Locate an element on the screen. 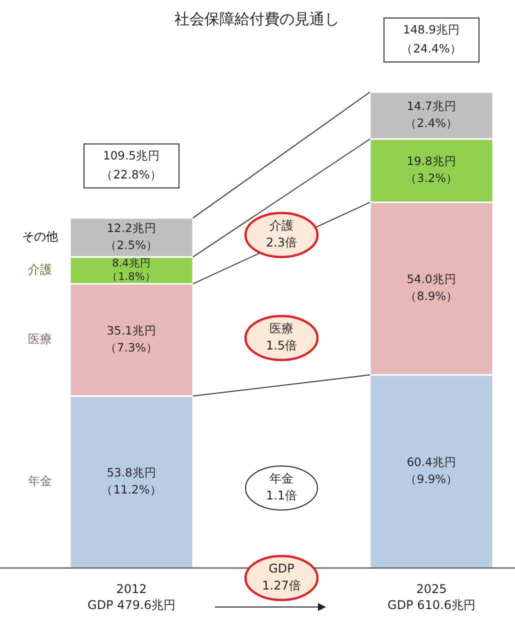  data-label: 54.0兆円（8.9%） is located at coordinates (431, 288).